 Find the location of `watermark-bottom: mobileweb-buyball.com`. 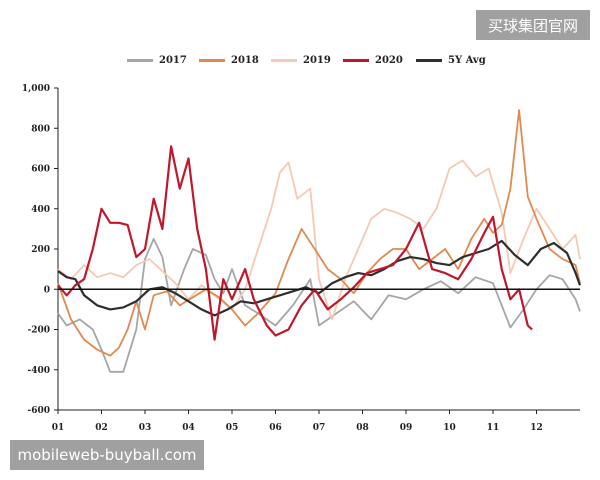

watermark-bottom: mobileweb-buyball.com is located at coordinates (107, 455).